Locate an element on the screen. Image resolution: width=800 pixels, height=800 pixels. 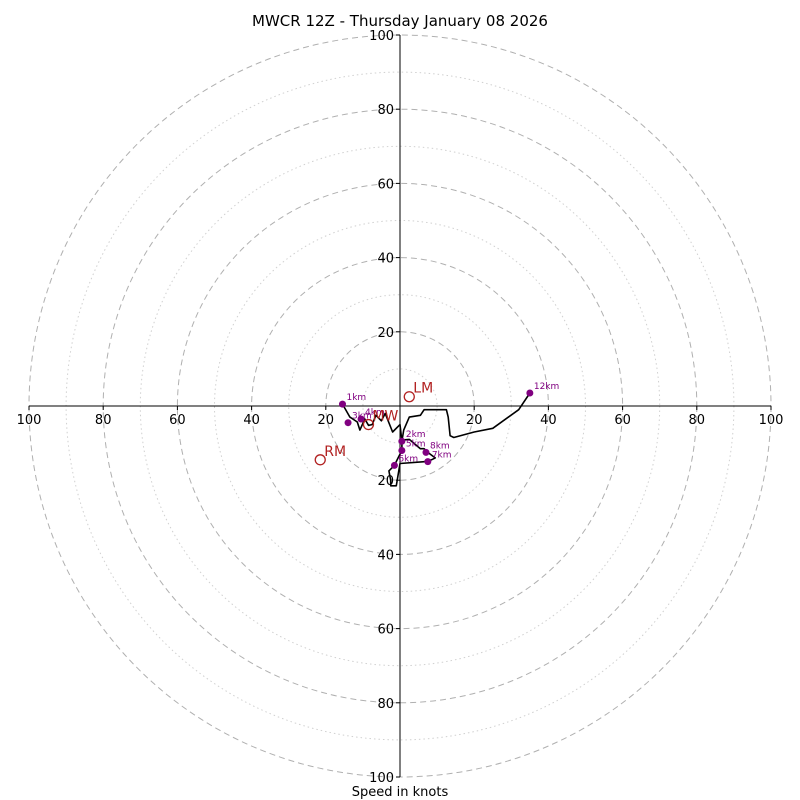
height-marker-12km is located at coordinates (530, 393).